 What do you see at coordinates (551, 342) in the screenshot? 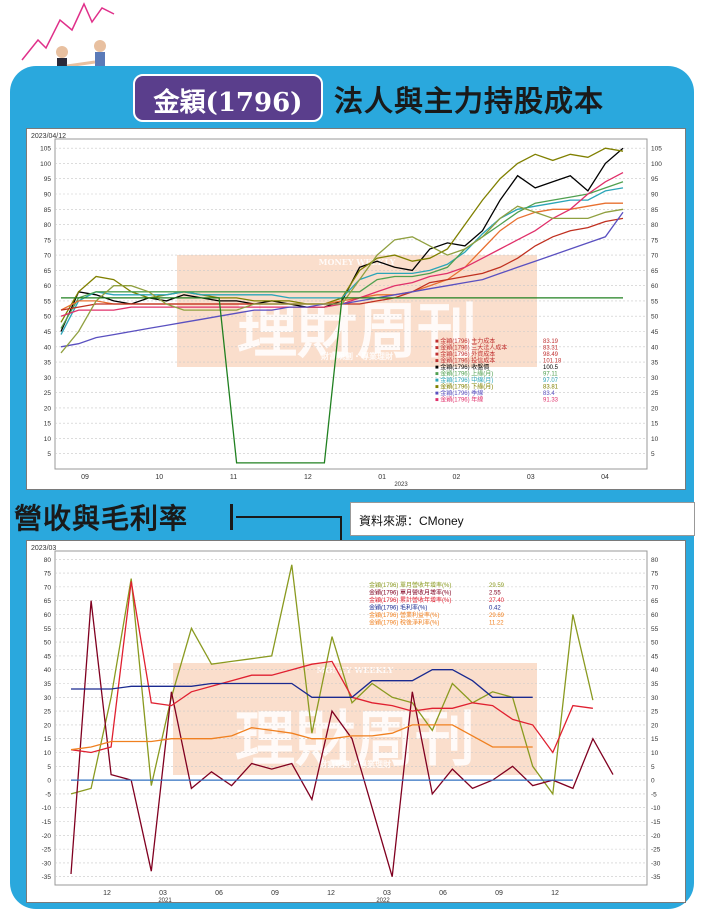
I see `legend-value: 83.19` at bounding box center [551, 342].